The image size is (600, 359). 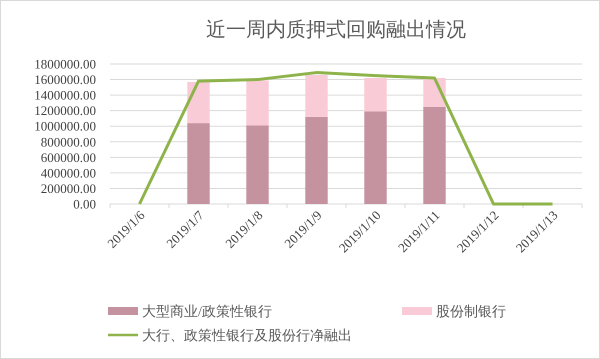 What do you see at coordinates (84, 204) in the screenshot?
I see `y-tick-label: 0.00` at bounding box center [84, 204].